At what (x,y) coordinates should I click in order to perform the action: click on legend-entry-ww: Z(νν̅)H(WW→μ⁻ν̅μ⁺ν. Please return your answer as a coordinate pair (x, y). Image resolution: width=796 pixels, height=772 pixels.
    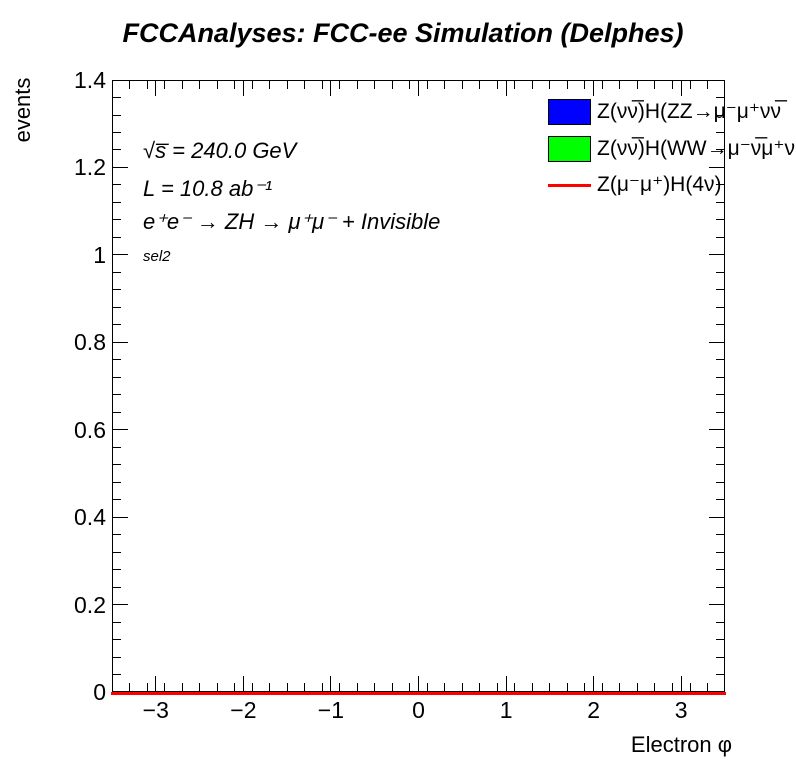
    Looking at the image, I should click on (671, 149).